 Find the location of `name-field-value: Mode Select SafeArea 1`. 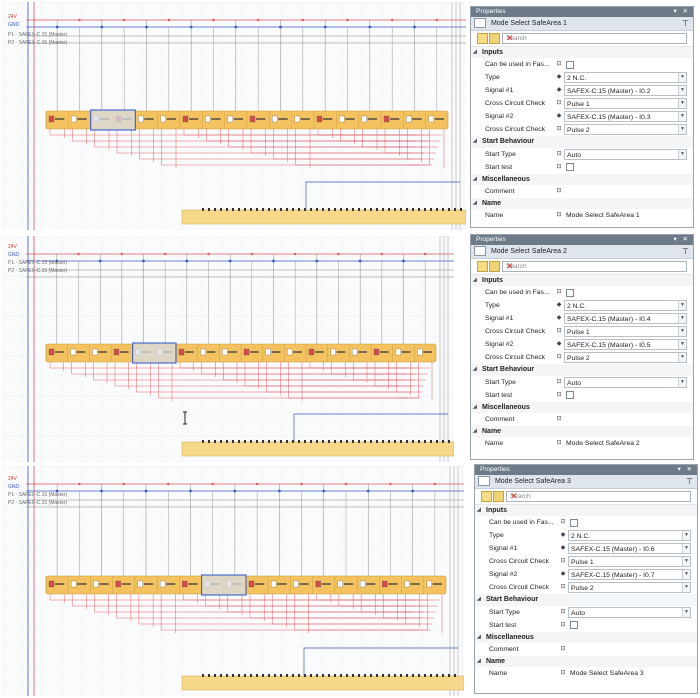

name-field-value: Mode Select SafeArea 1 is located at coordinates (603, 216).